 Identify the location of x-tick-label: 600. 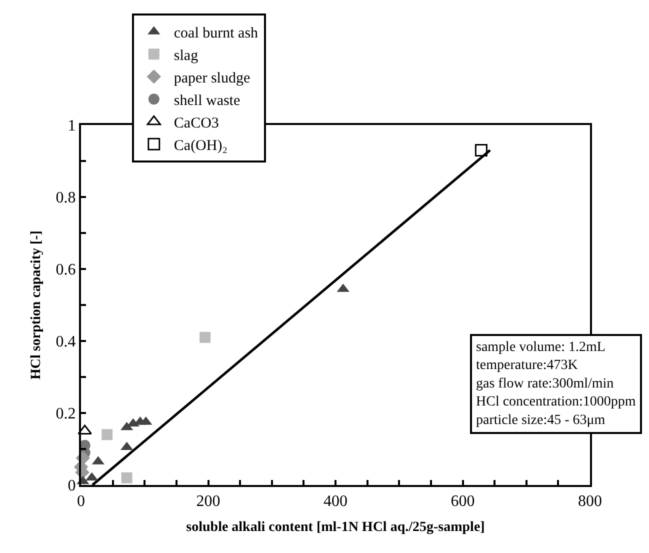
(462, 501).